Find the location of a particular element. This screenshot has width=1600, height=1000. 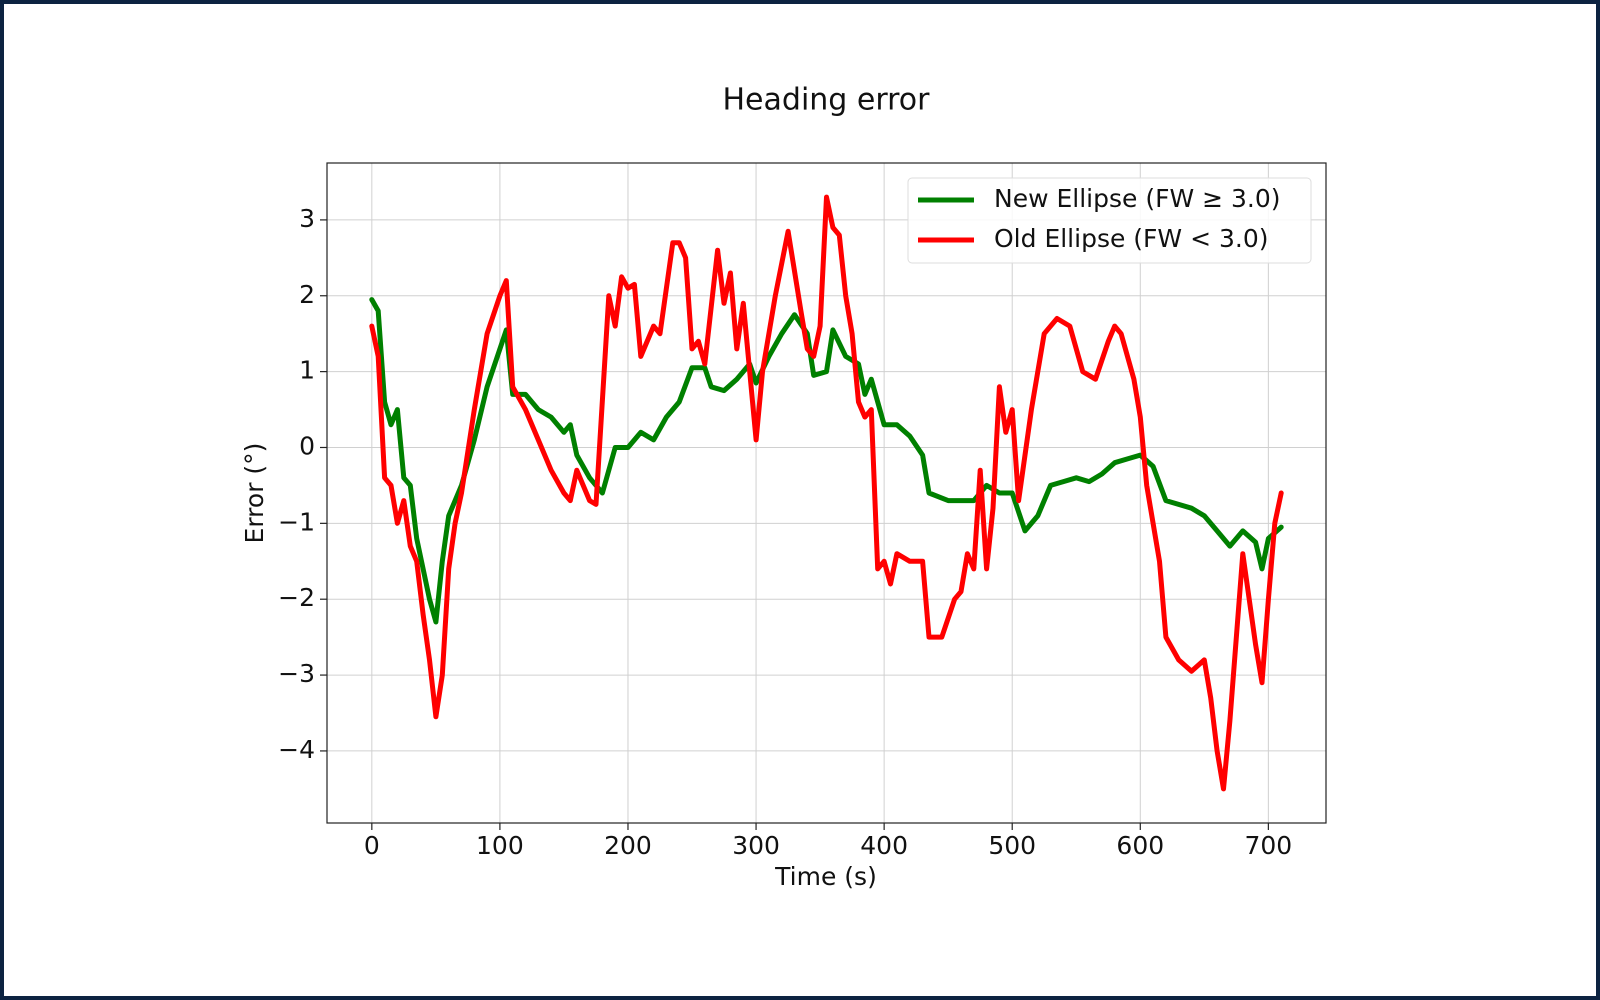

x-tick-label: 0 is located at coordinates (372, 845).